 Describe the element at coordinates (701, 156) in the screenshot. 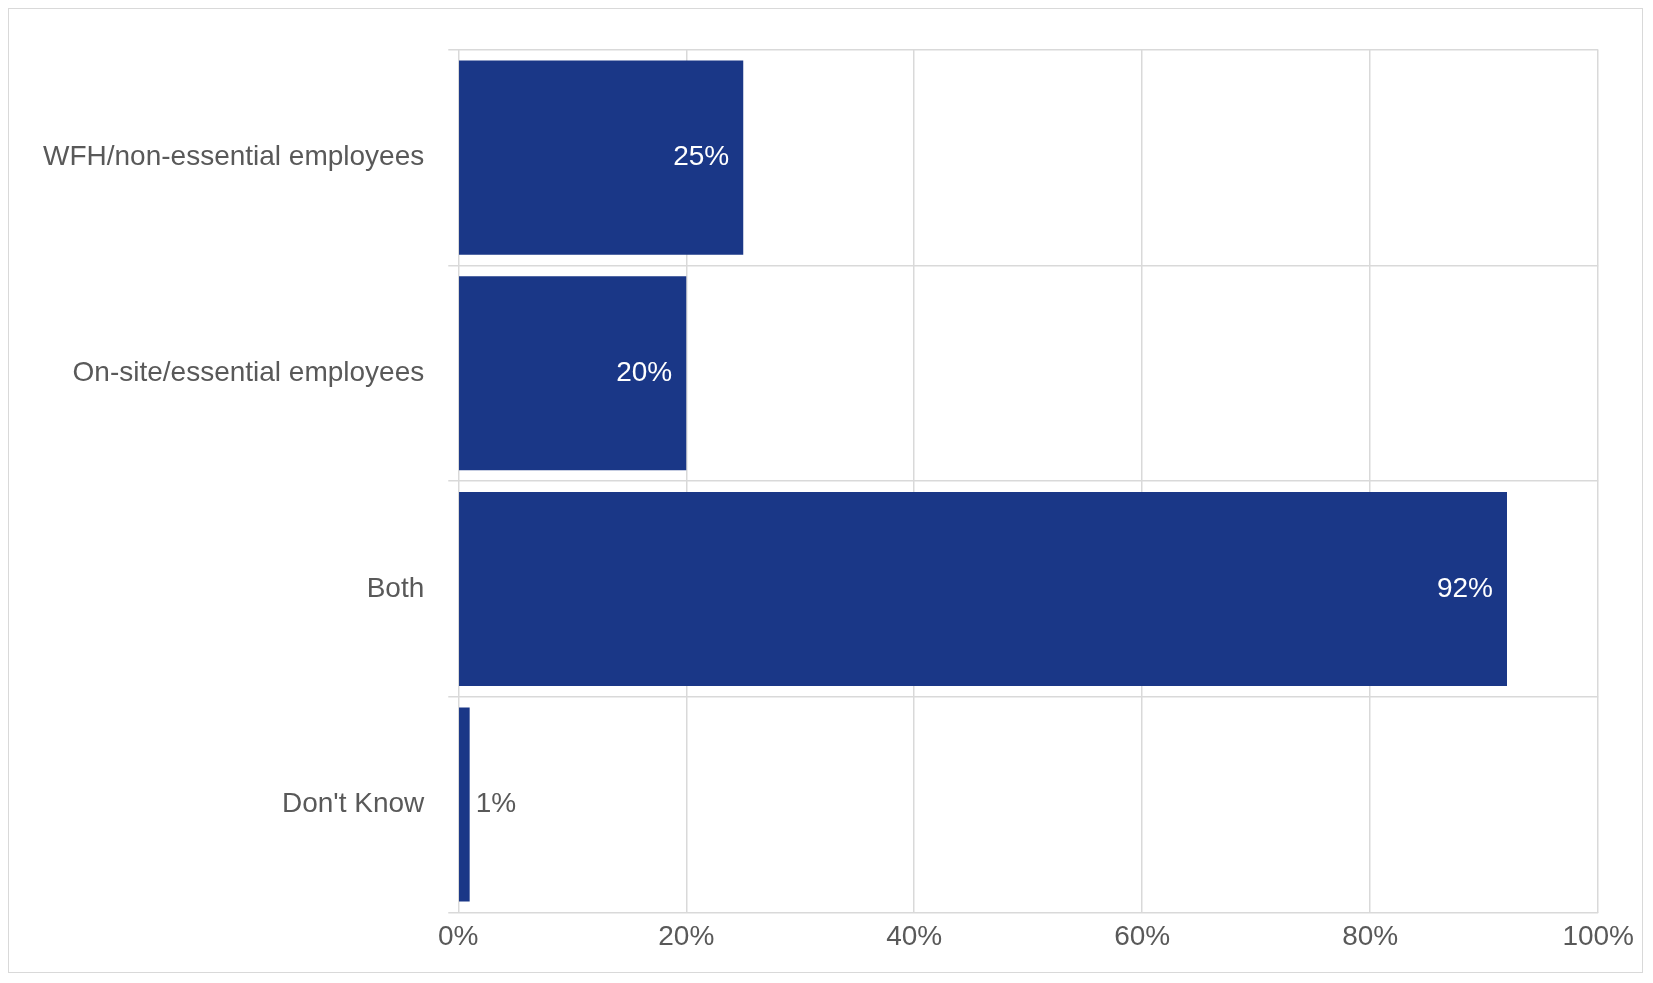

I see `data-label: 25%` at that location.